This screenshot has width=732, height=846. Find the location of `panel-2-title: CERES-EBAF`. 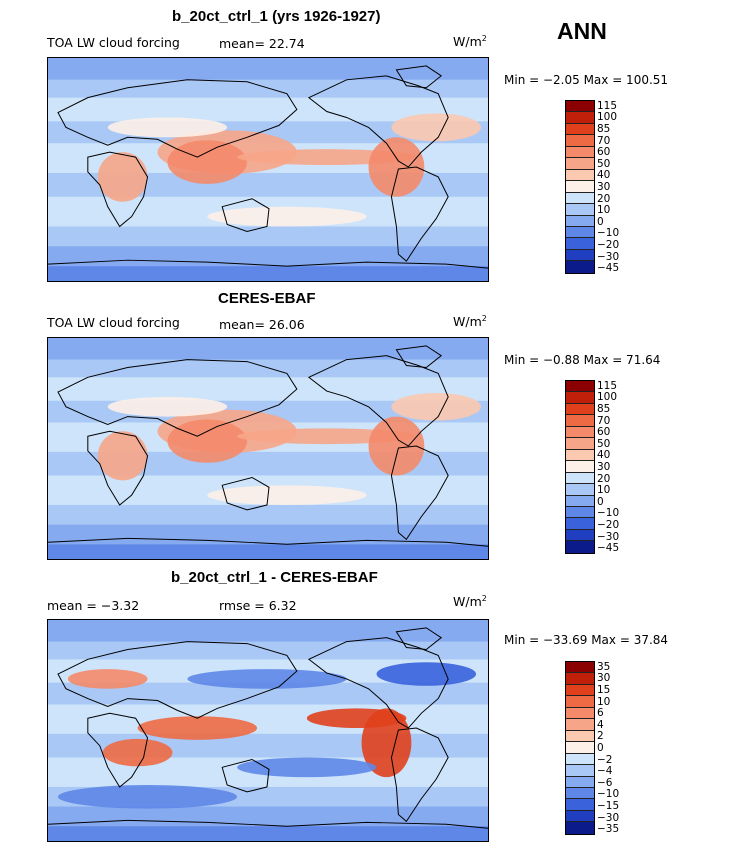

panel-2-title: CERES-EBAF is located at coordinates (267, 298).